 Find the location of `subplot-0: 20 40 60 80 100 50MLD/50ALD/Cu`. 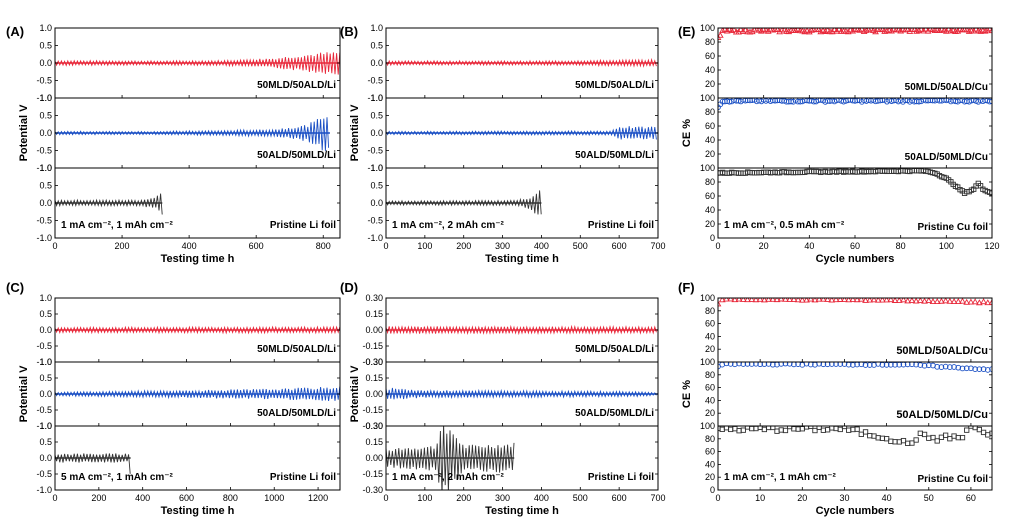

subplot-0: 20 40 60 80 100 50MLD/50ALD/Cu is located at coordinates (846, 61).